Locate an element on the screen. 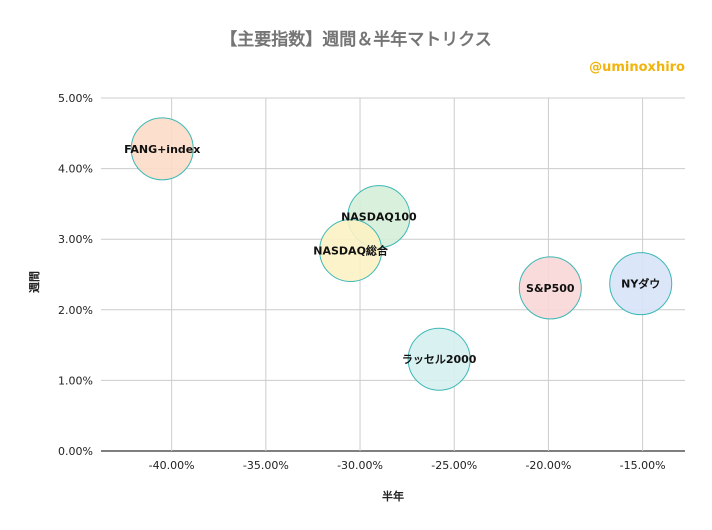  y-tick-label: 5.00% is located at coordinates (75, 98).